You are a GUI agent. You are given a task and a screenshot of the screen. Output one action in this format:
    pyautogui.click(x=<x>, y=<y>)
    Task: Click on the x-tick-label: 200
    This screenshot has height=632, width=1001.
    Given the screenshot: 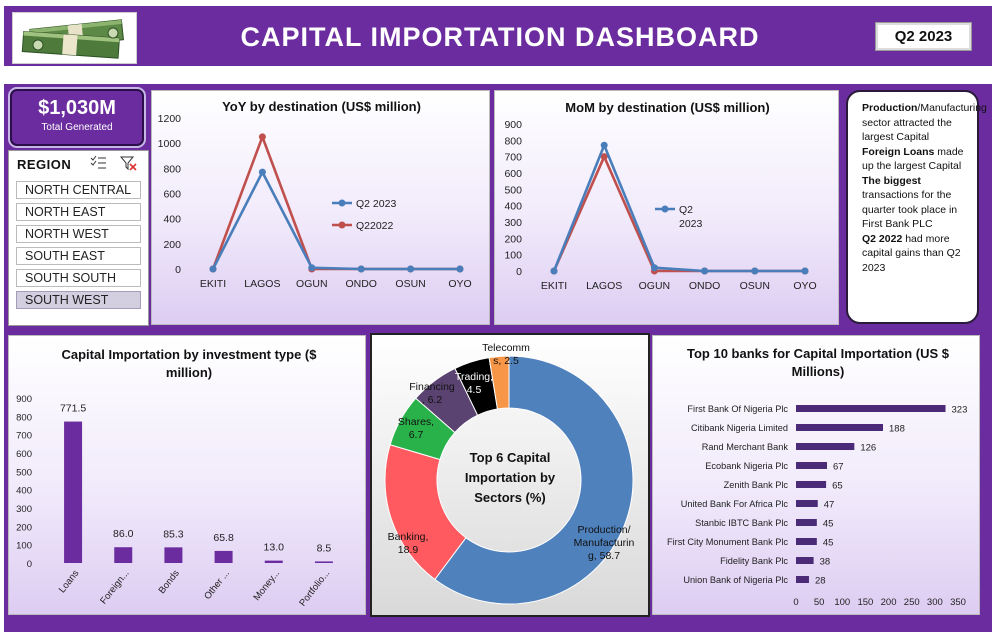 What is the action you would take?
    pyautogui.click(x=889, y=602)
    